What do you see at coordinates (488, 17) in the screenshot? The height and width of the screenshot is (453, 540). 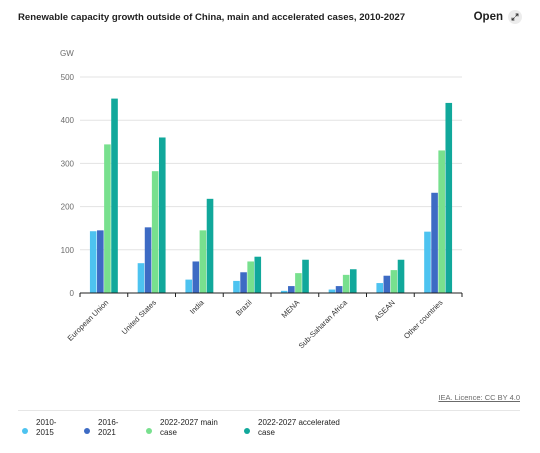 I see `open-label: Open` at bounding box center [488, 17].